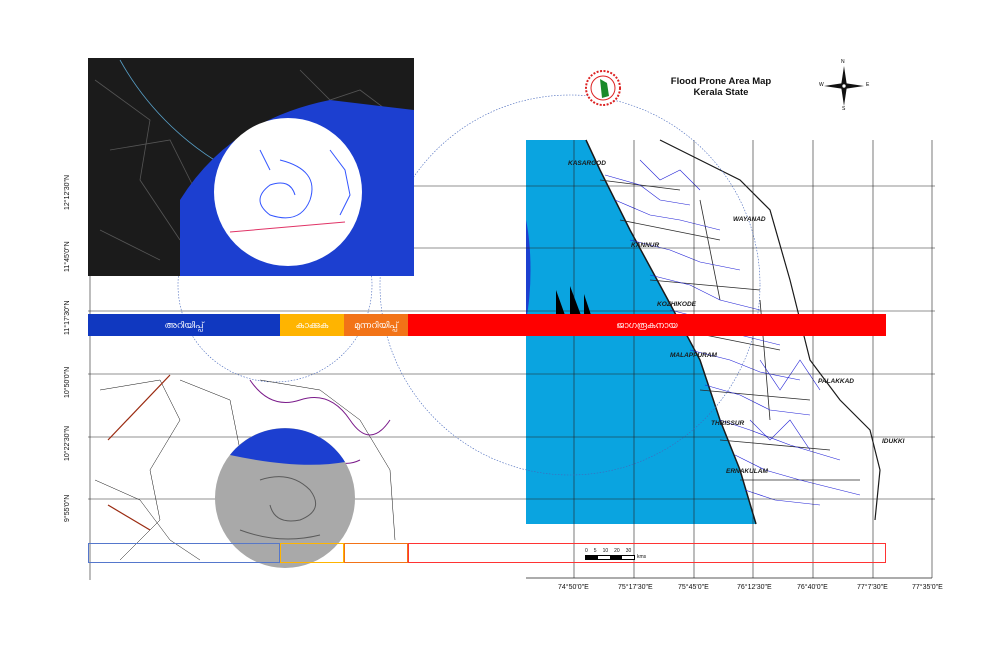 This screenshot has height=647, width=1000. I want to click on district-label-kasargod: KASARGOD, so click(587, 163).